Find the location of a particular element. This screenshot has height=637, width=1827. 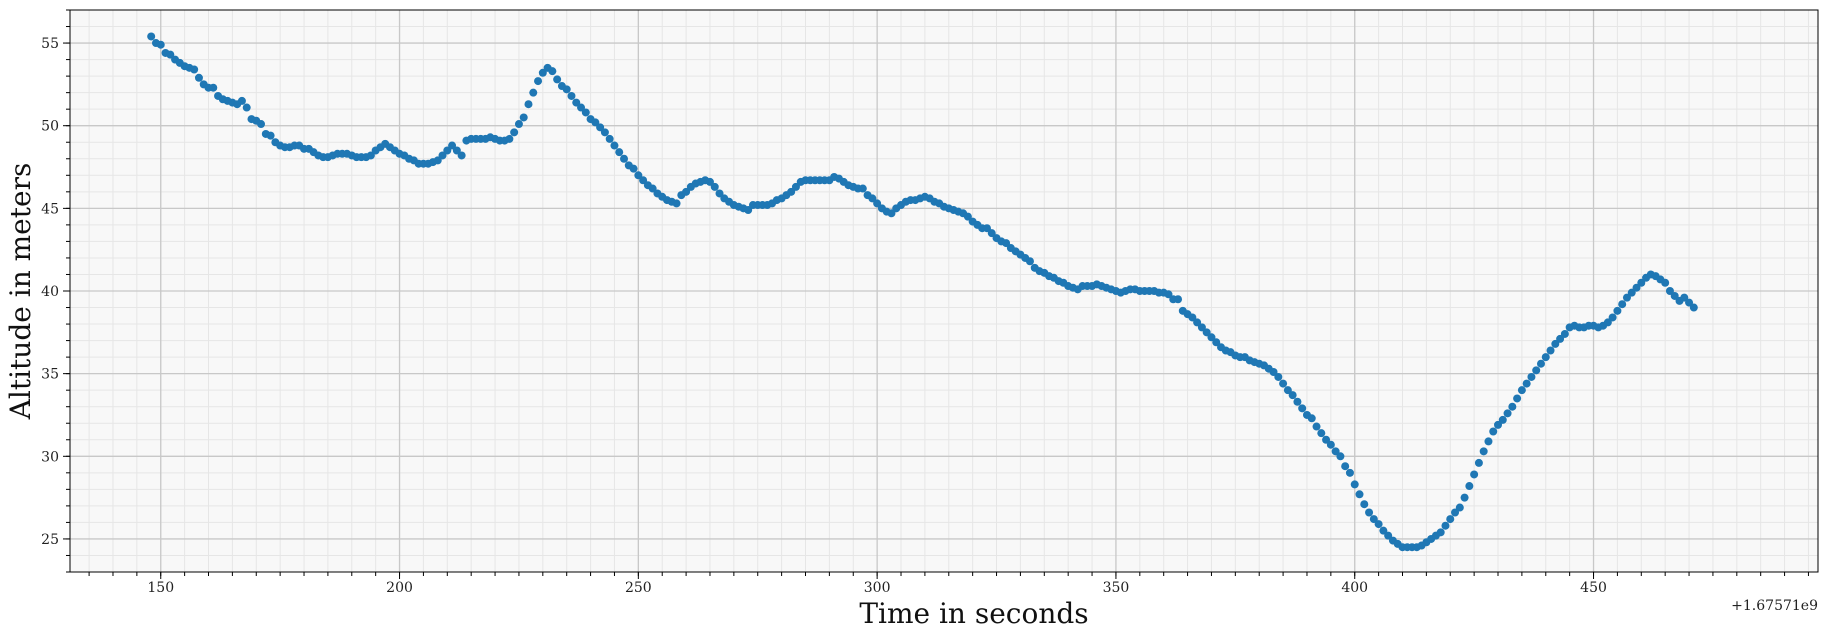

y-axis-label: Altitude in meters is located at coordinates (20, 292).